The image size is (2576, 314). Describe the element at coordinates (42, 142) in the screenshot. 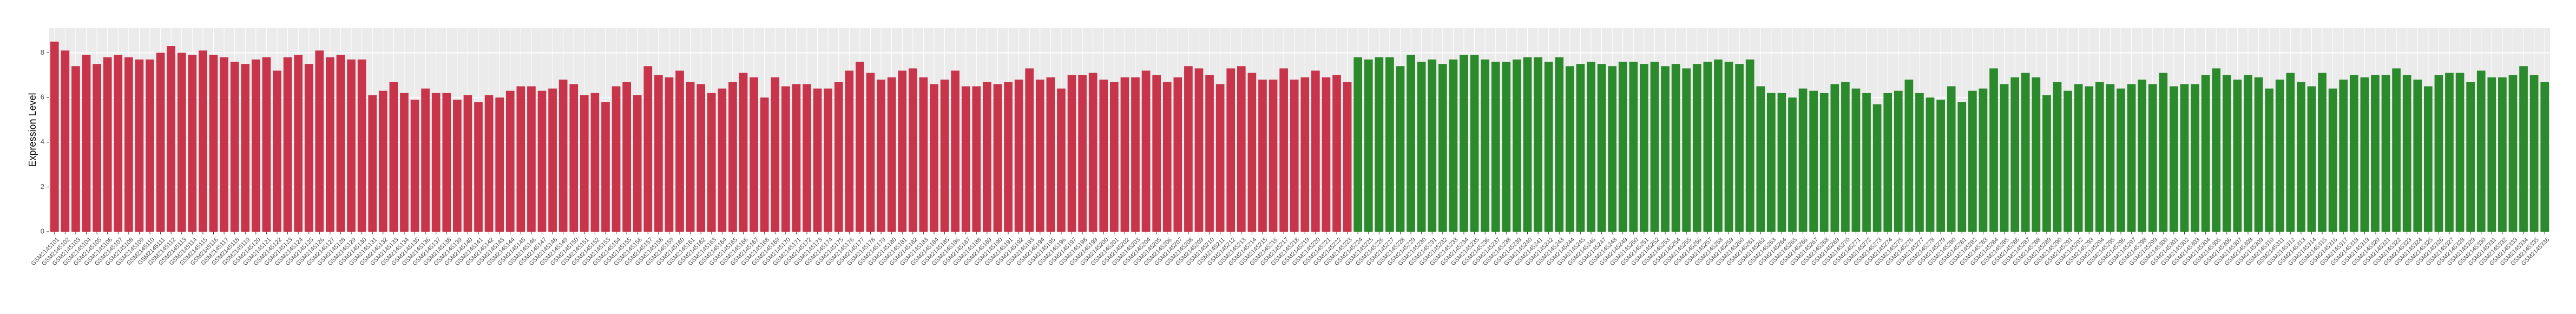

I see `y-tick-label: 4` at that location.